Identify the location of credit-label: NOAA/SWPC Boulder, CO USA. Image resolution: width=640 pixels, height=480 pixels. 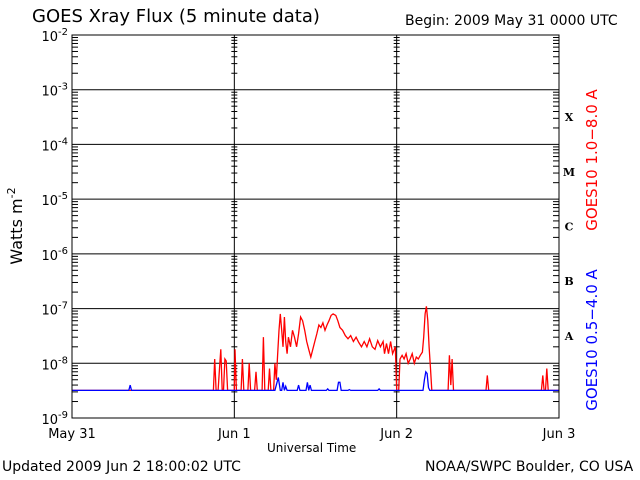
(529, 467).